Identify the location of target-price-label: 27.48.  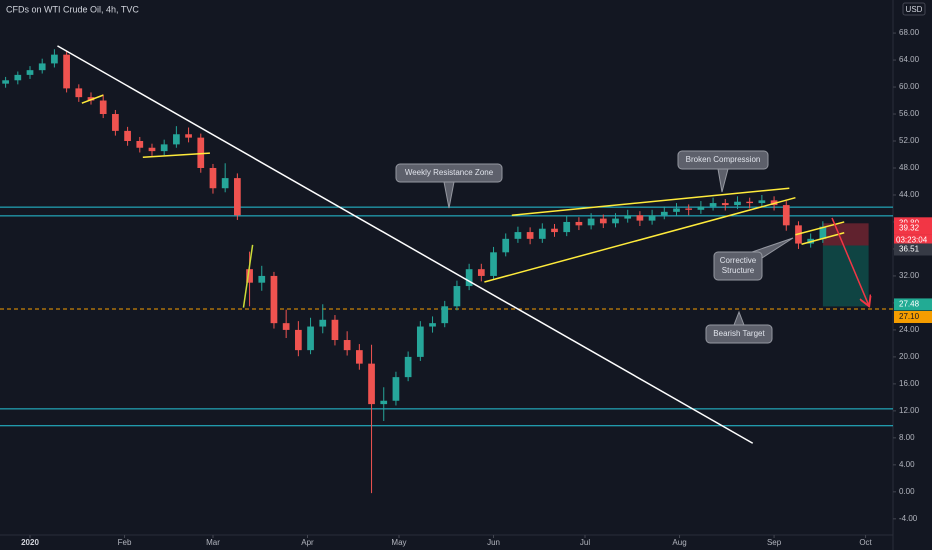
(909, 304).